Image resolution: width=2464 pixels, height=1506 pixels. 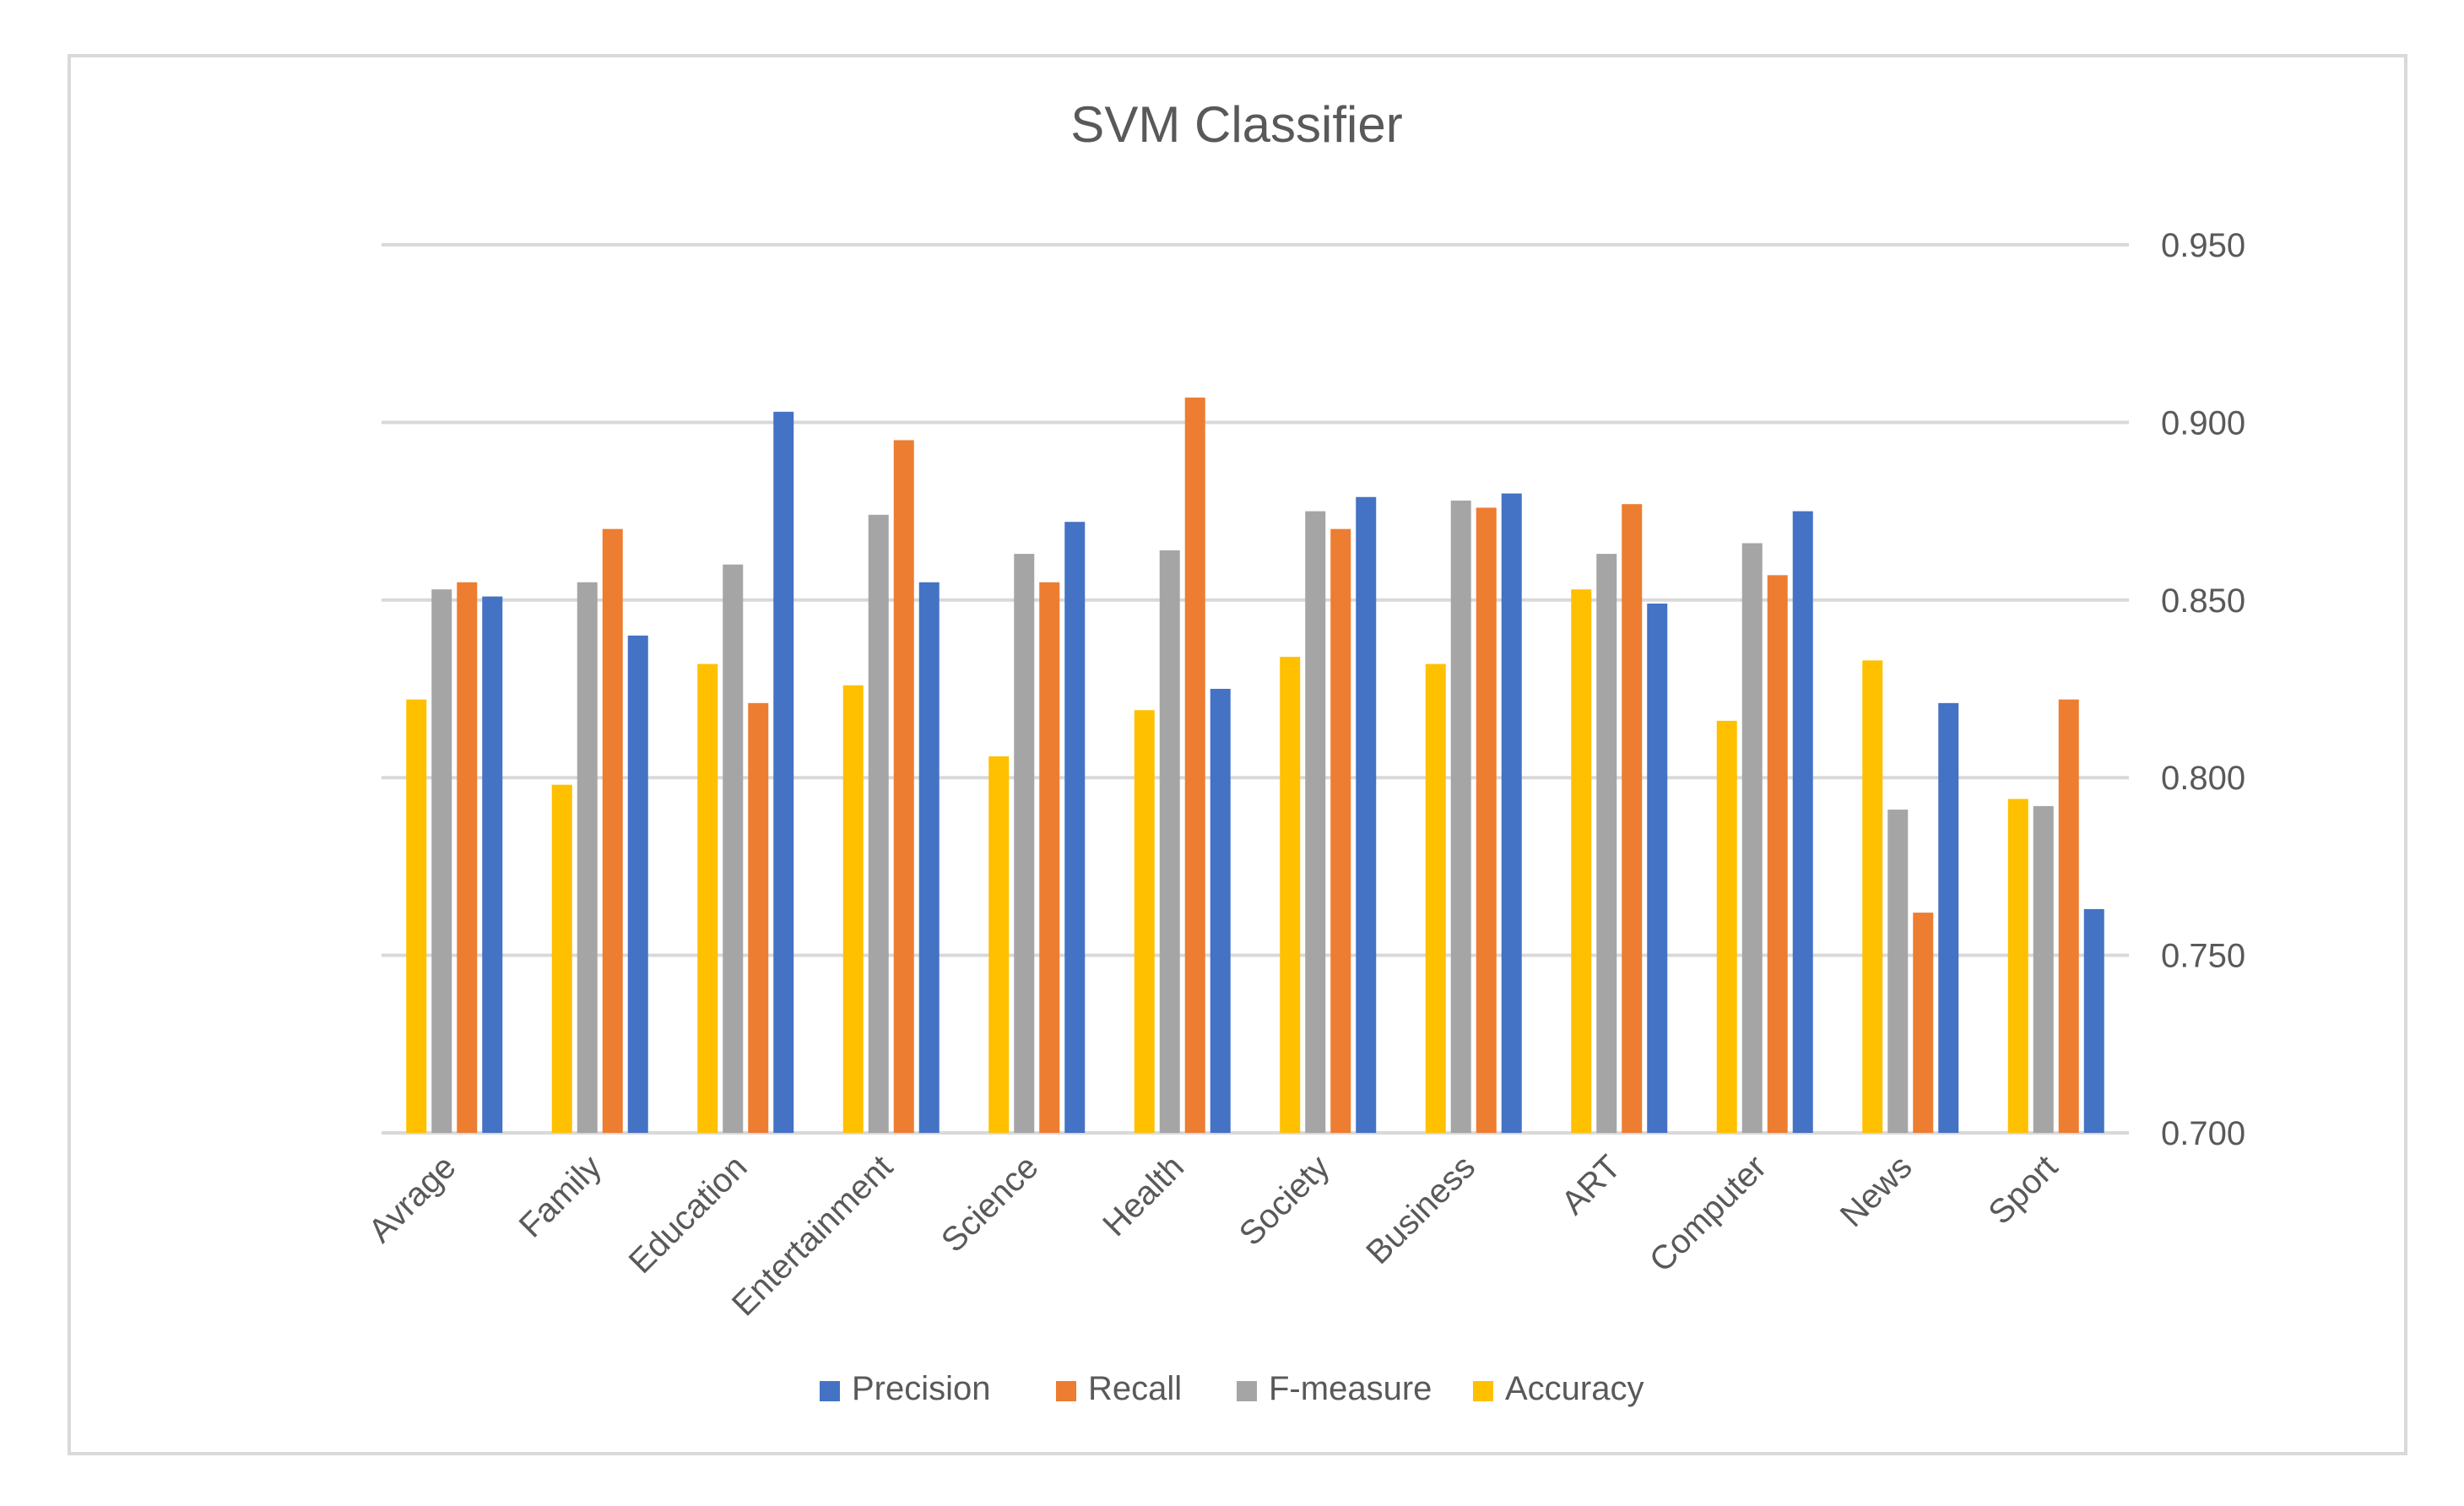 What do you see at coordinates (733, 849) in the screenshot?
I see `bar-f-measure-education` at bounding box center [733, 849].